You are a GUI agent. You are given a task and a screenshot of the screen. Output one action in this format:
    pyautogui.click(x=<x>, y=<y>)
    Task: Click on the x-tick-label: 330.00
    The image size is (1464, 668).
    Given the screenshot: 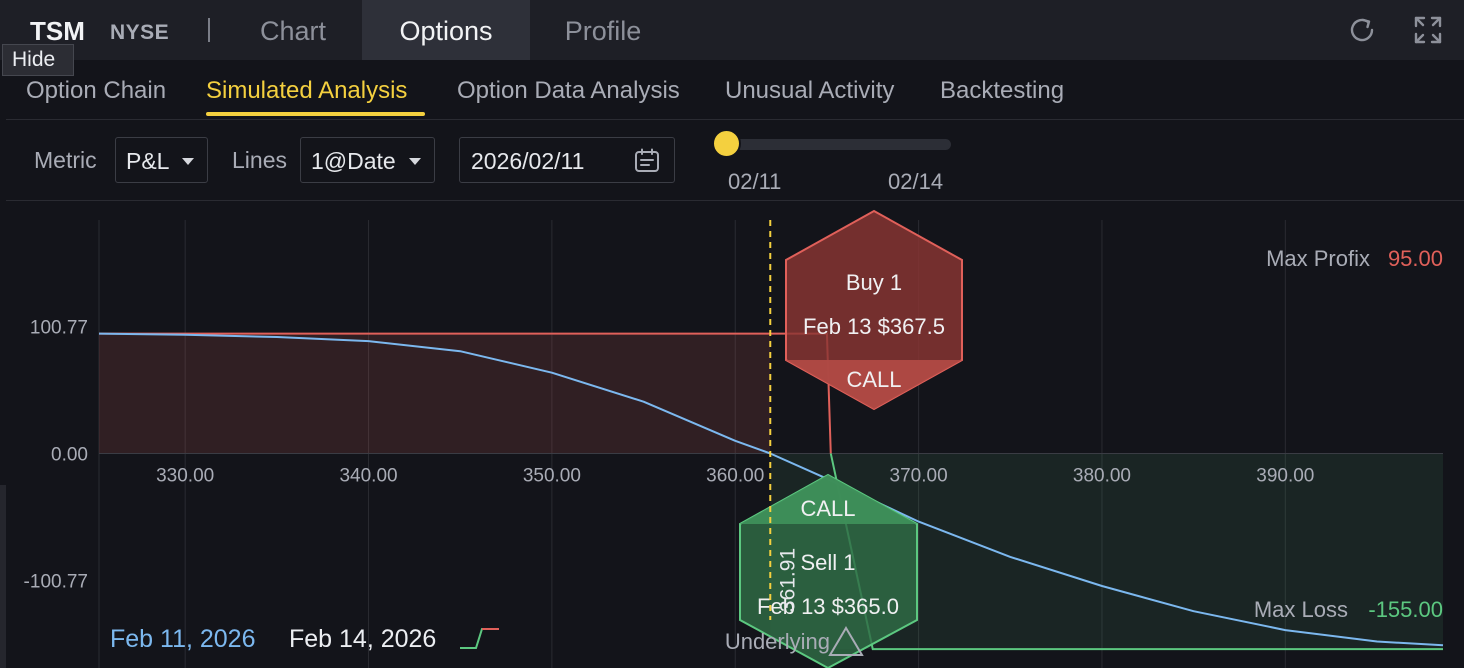 What is the action you would take?
    pyautogui.click(x=185, y=475)
    